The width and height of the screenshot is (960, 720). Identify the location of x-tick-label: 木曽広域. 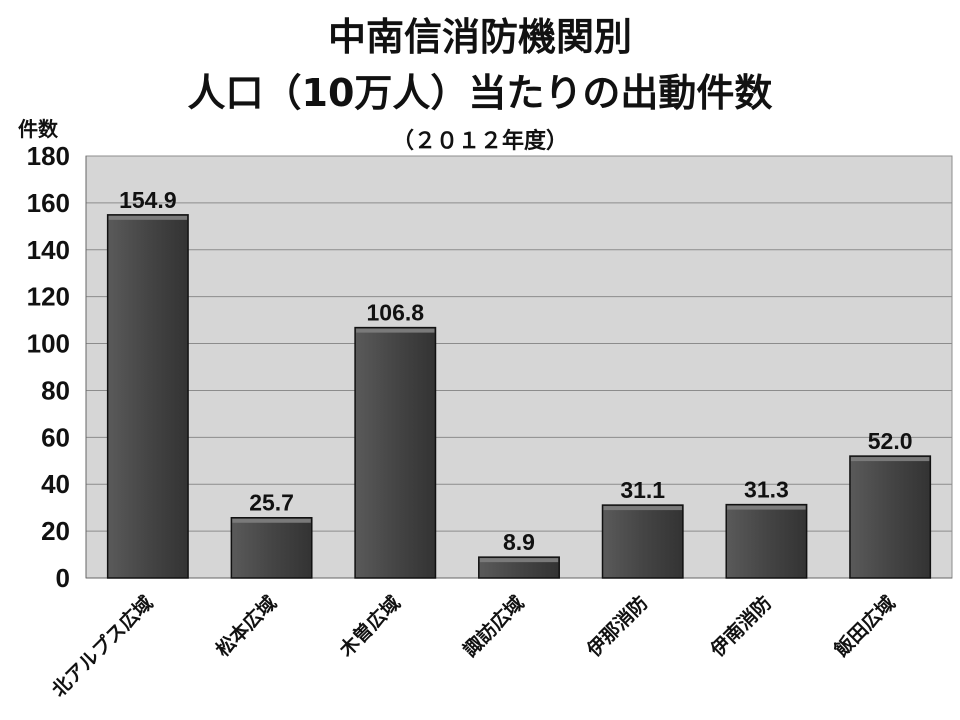
(369, 626).